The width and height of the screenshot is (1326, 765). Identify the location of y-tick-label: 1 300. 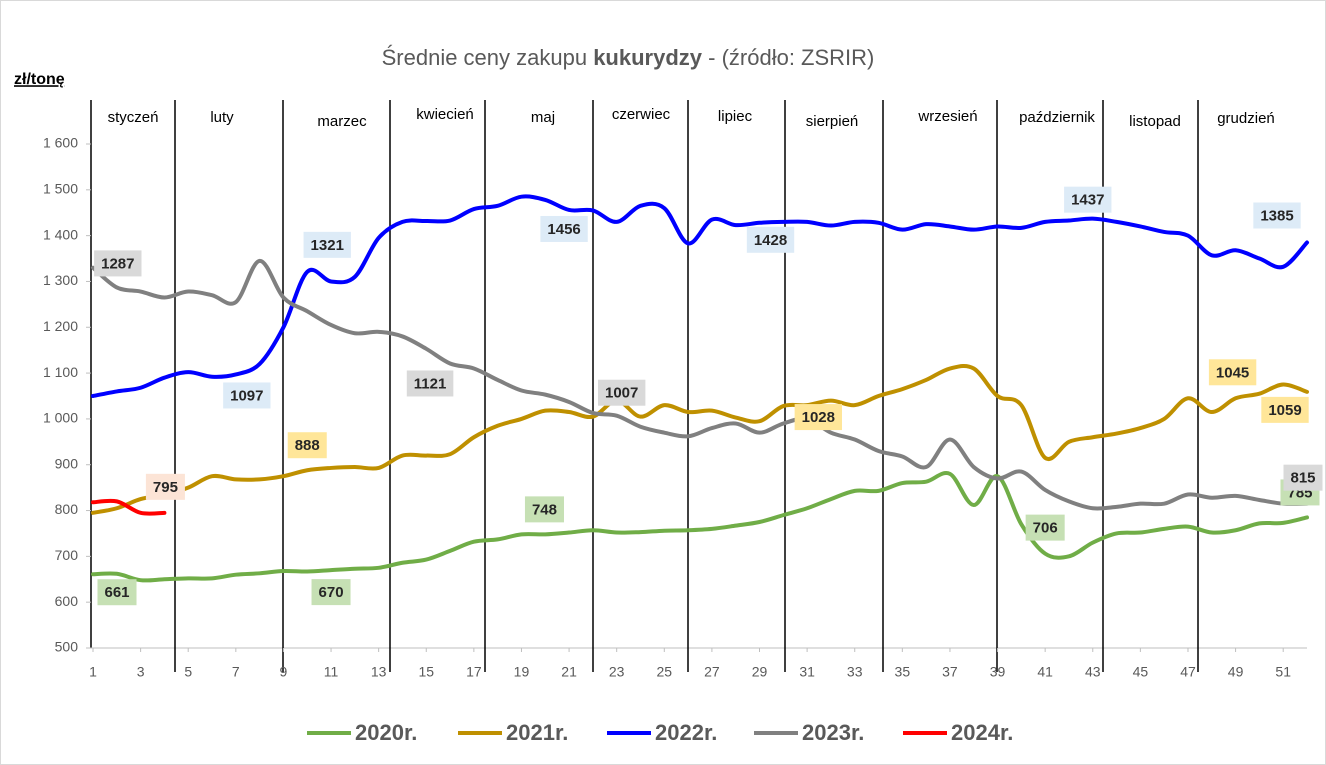
(60, 280).